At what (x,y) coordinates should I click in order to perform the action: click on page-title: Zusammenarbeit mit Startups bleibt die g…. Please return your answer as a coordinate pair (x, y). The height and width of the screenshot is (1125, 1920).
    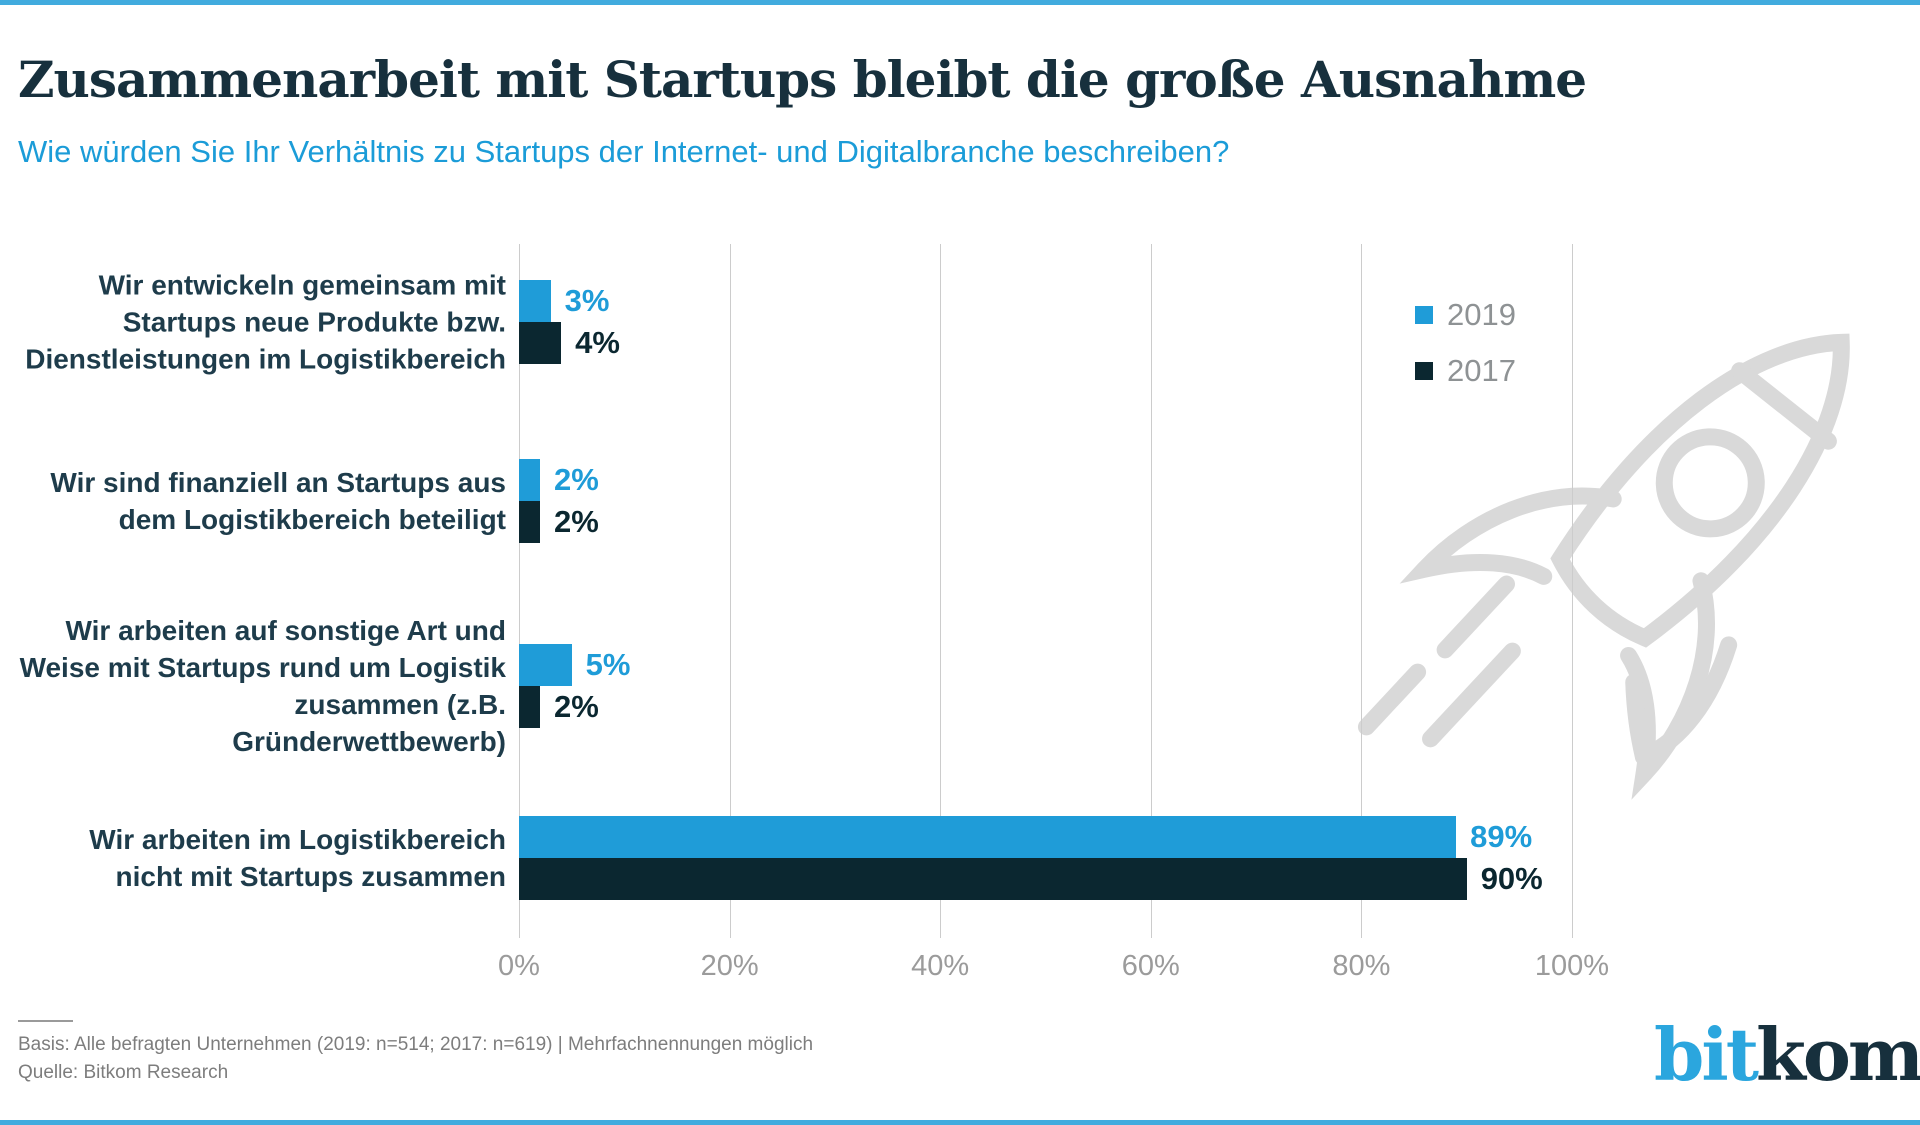
    Looking at the image, I should click on (802, 79).